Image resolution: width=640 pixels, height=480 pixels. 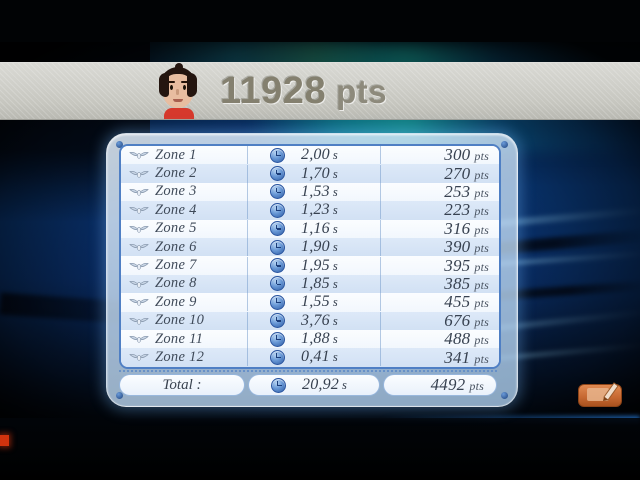 I want to click on points-cell: 270 pts, so click(x=440, y=174).